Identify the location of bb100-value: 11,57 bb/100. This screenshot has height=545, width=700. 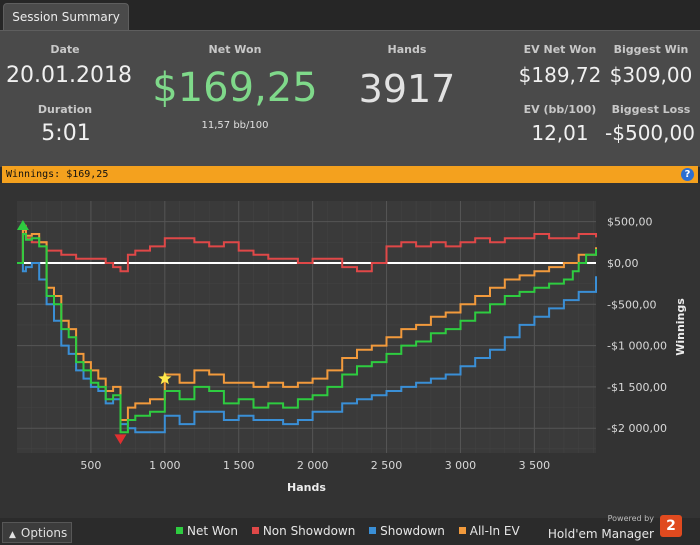
(235, 125).